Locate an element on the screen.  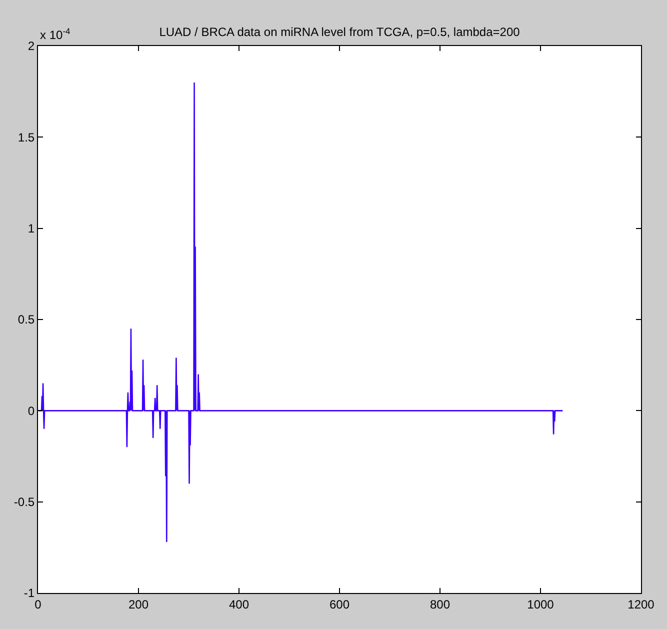
y-tick-label: 0.5 is located at coordinates (26, 319).